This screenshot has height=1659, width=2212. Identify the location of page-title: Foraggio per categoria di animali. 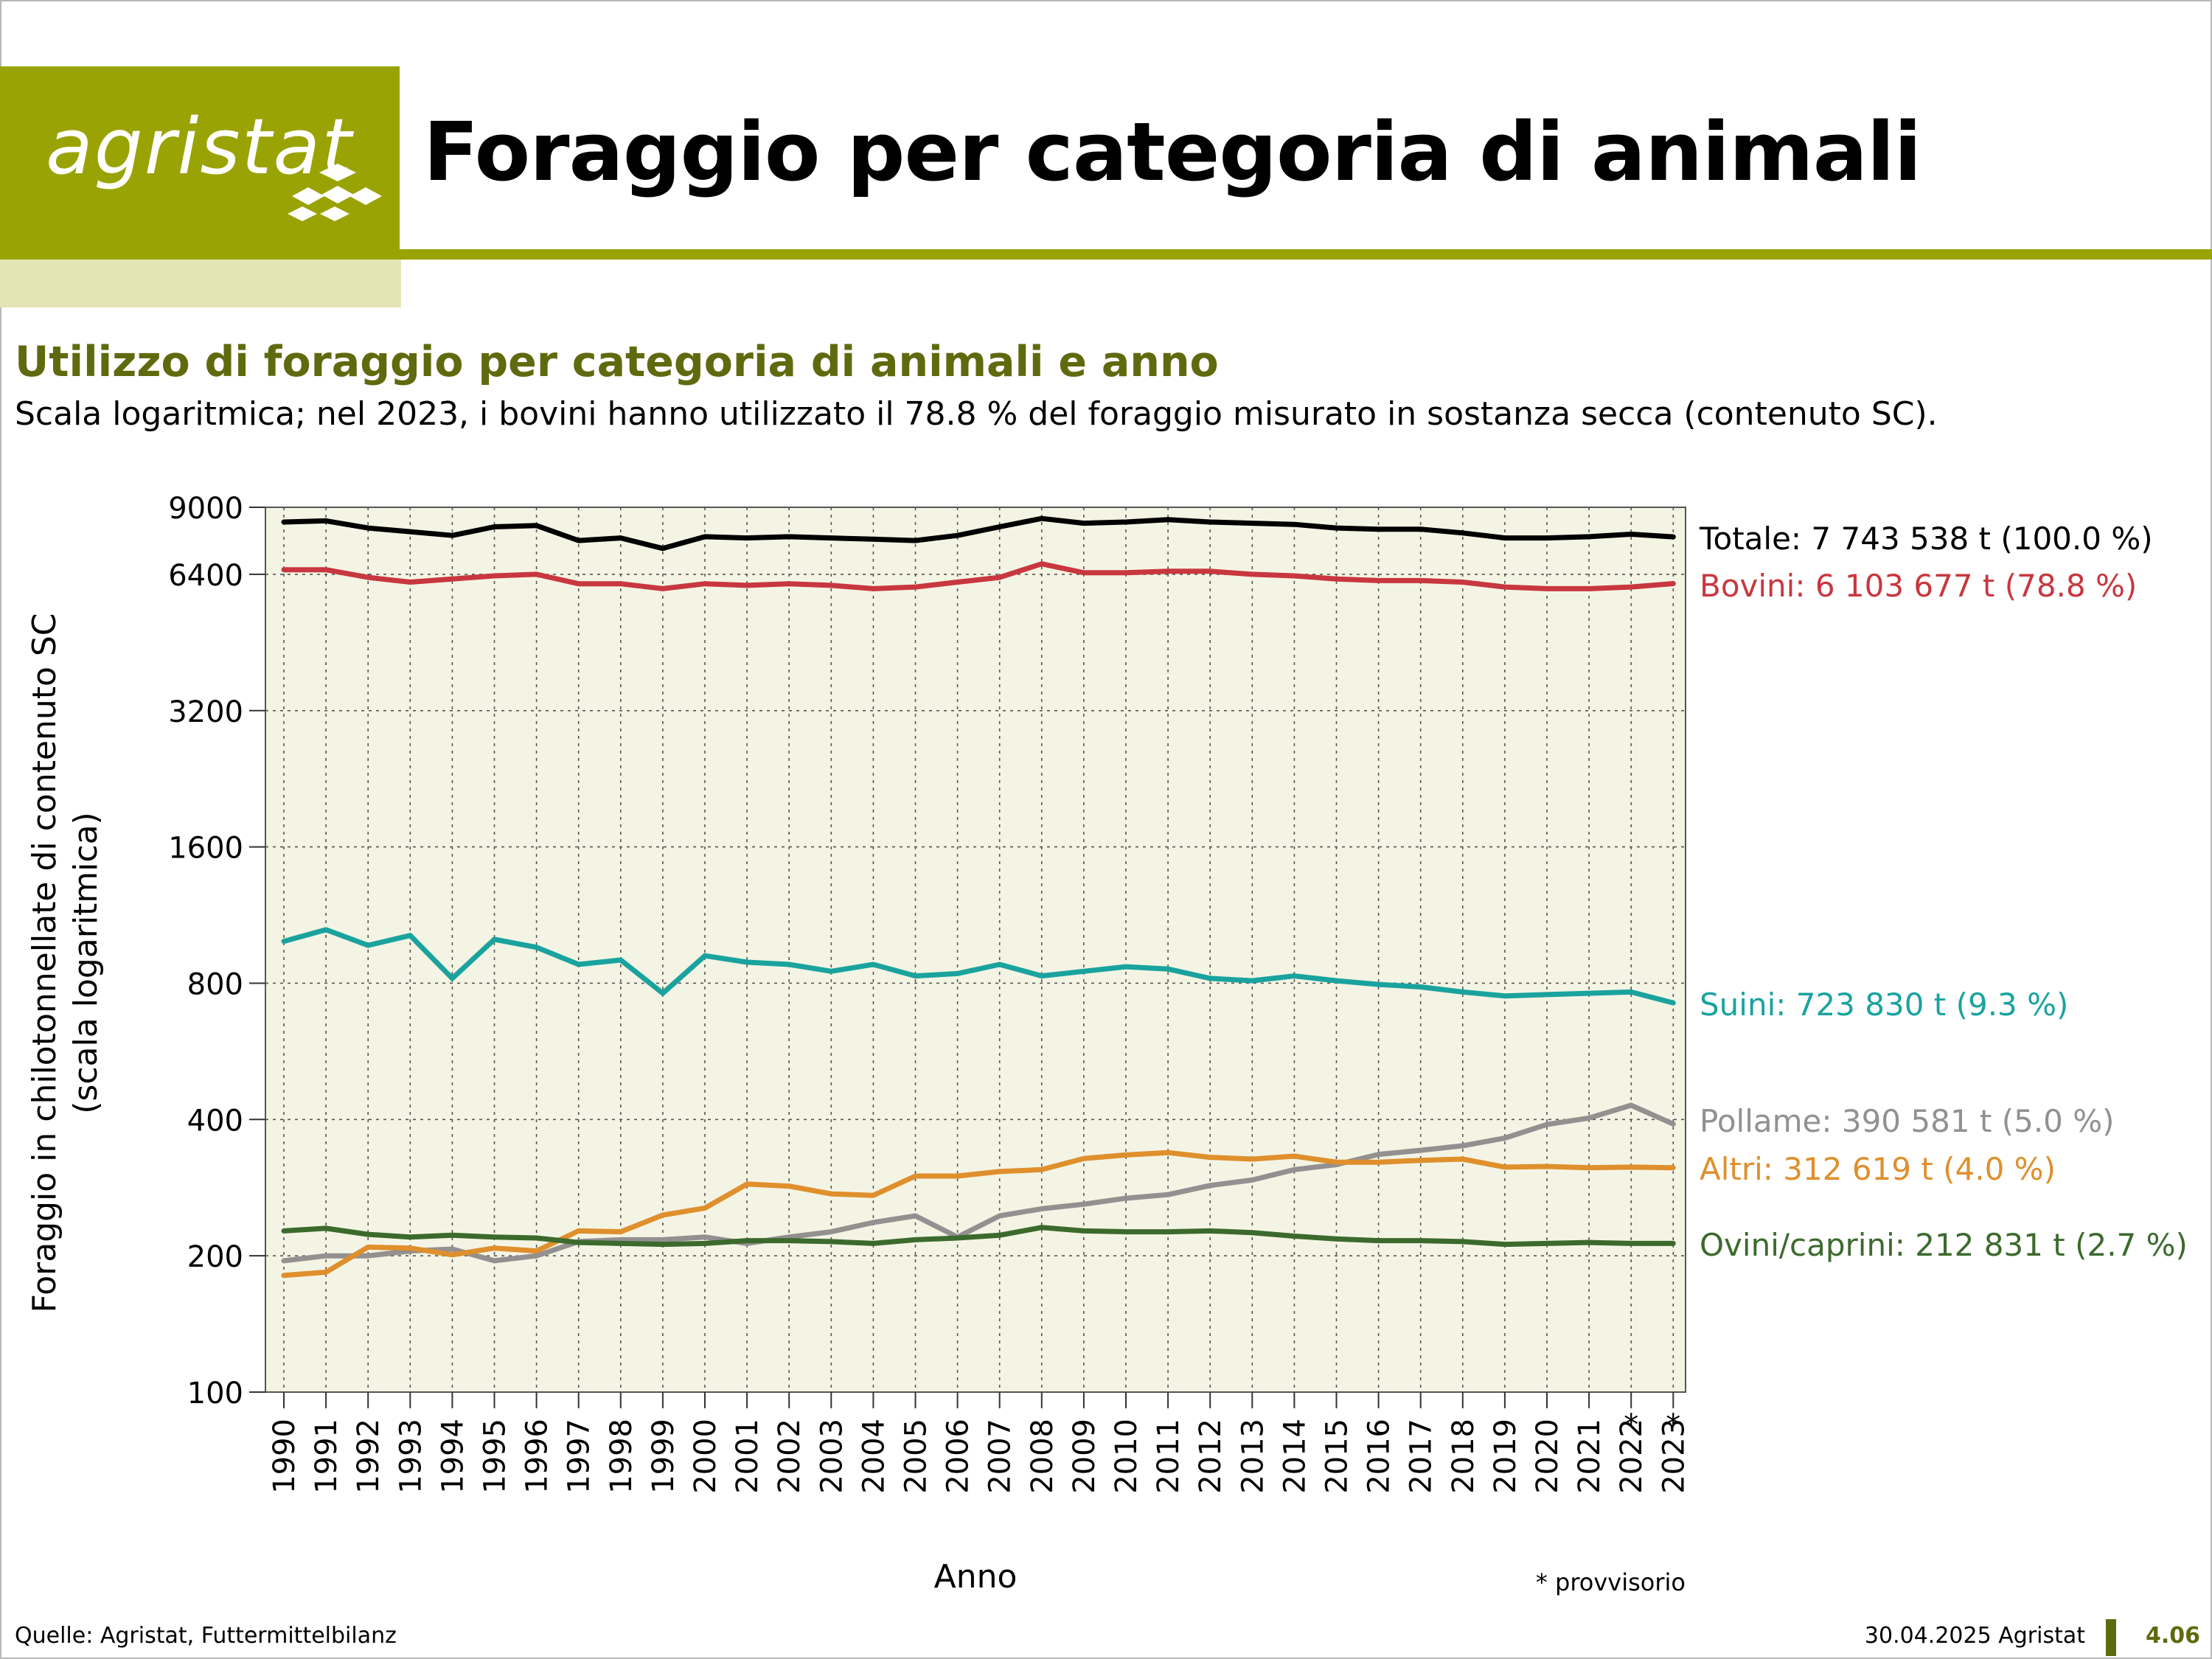
(1172, 152).